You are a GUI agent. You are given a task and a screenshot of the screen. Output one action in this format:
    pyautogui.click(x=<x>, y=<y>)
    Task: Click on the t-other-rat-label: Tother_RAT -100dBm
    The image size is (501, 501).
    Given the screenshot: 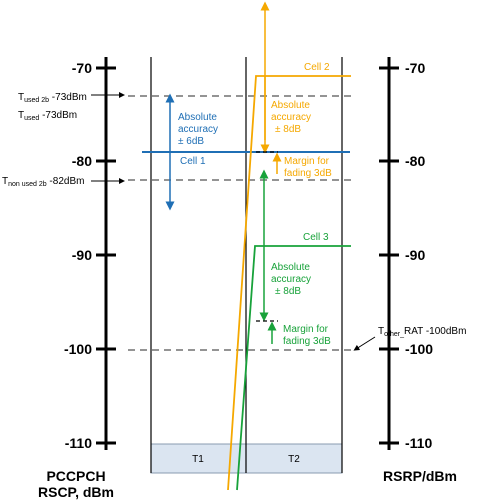 What is the action you would take?
    pyautogui.click(x=422, y=332)
    